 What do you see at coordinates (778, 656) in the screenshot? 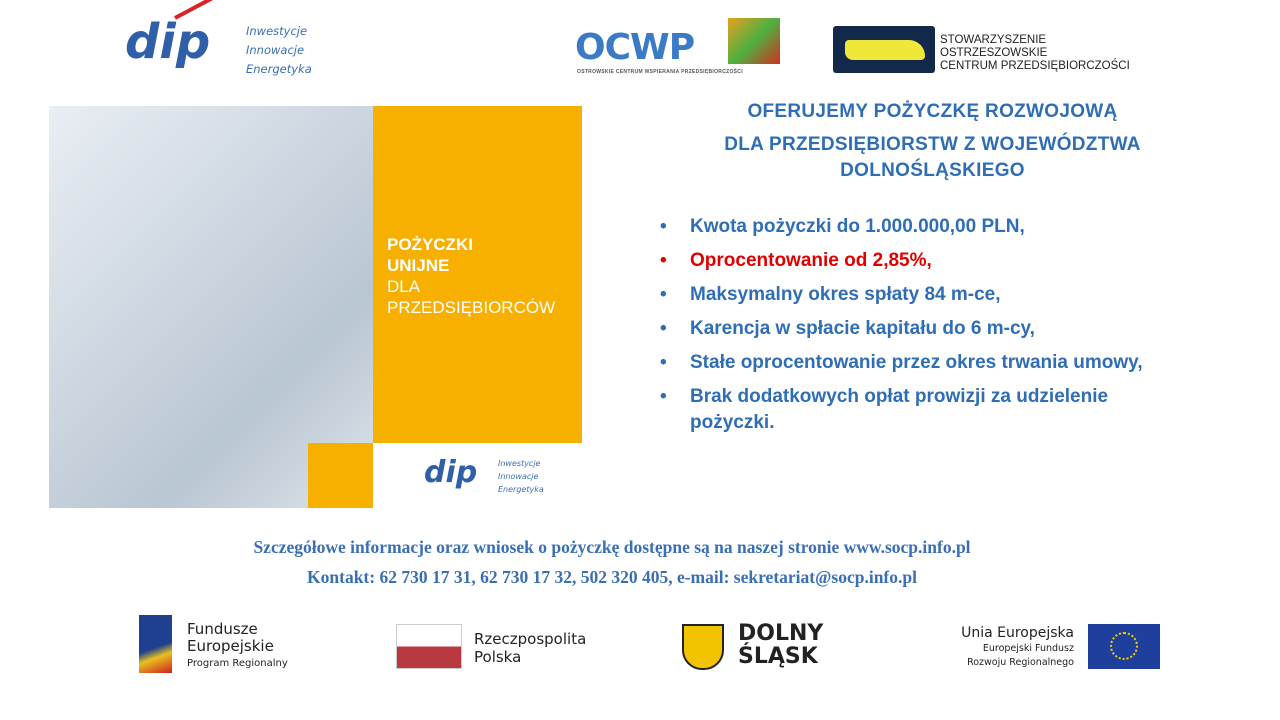
I see `ds-line: ŚLĄSK` at bounding box center [778, 656].